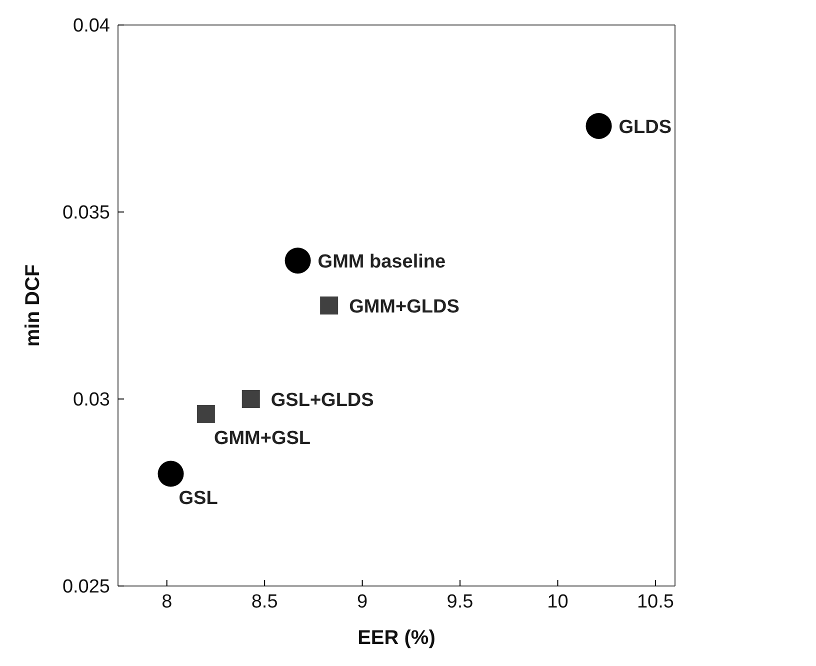 Image resolution: width=816 pixels, height=666 pixels. What do you see at coordinates (460, 601) in the screenshot?
I see `x-tick-label: 9.5` at bounding box center [460, 601].